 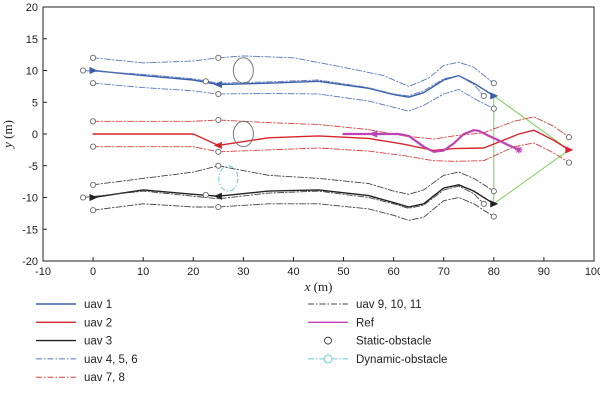 I want to click on x-axis-variable: x, so click(x=307, y=286).